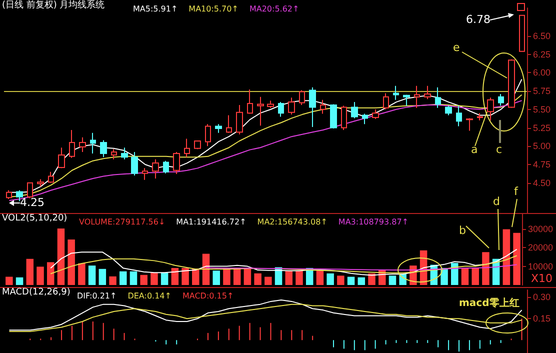 This screenshot has height=353, width=556. What do you see at coordinates (474, 149) in the screenshot?
I see `annotation: a` at bounding box center [474, 149].